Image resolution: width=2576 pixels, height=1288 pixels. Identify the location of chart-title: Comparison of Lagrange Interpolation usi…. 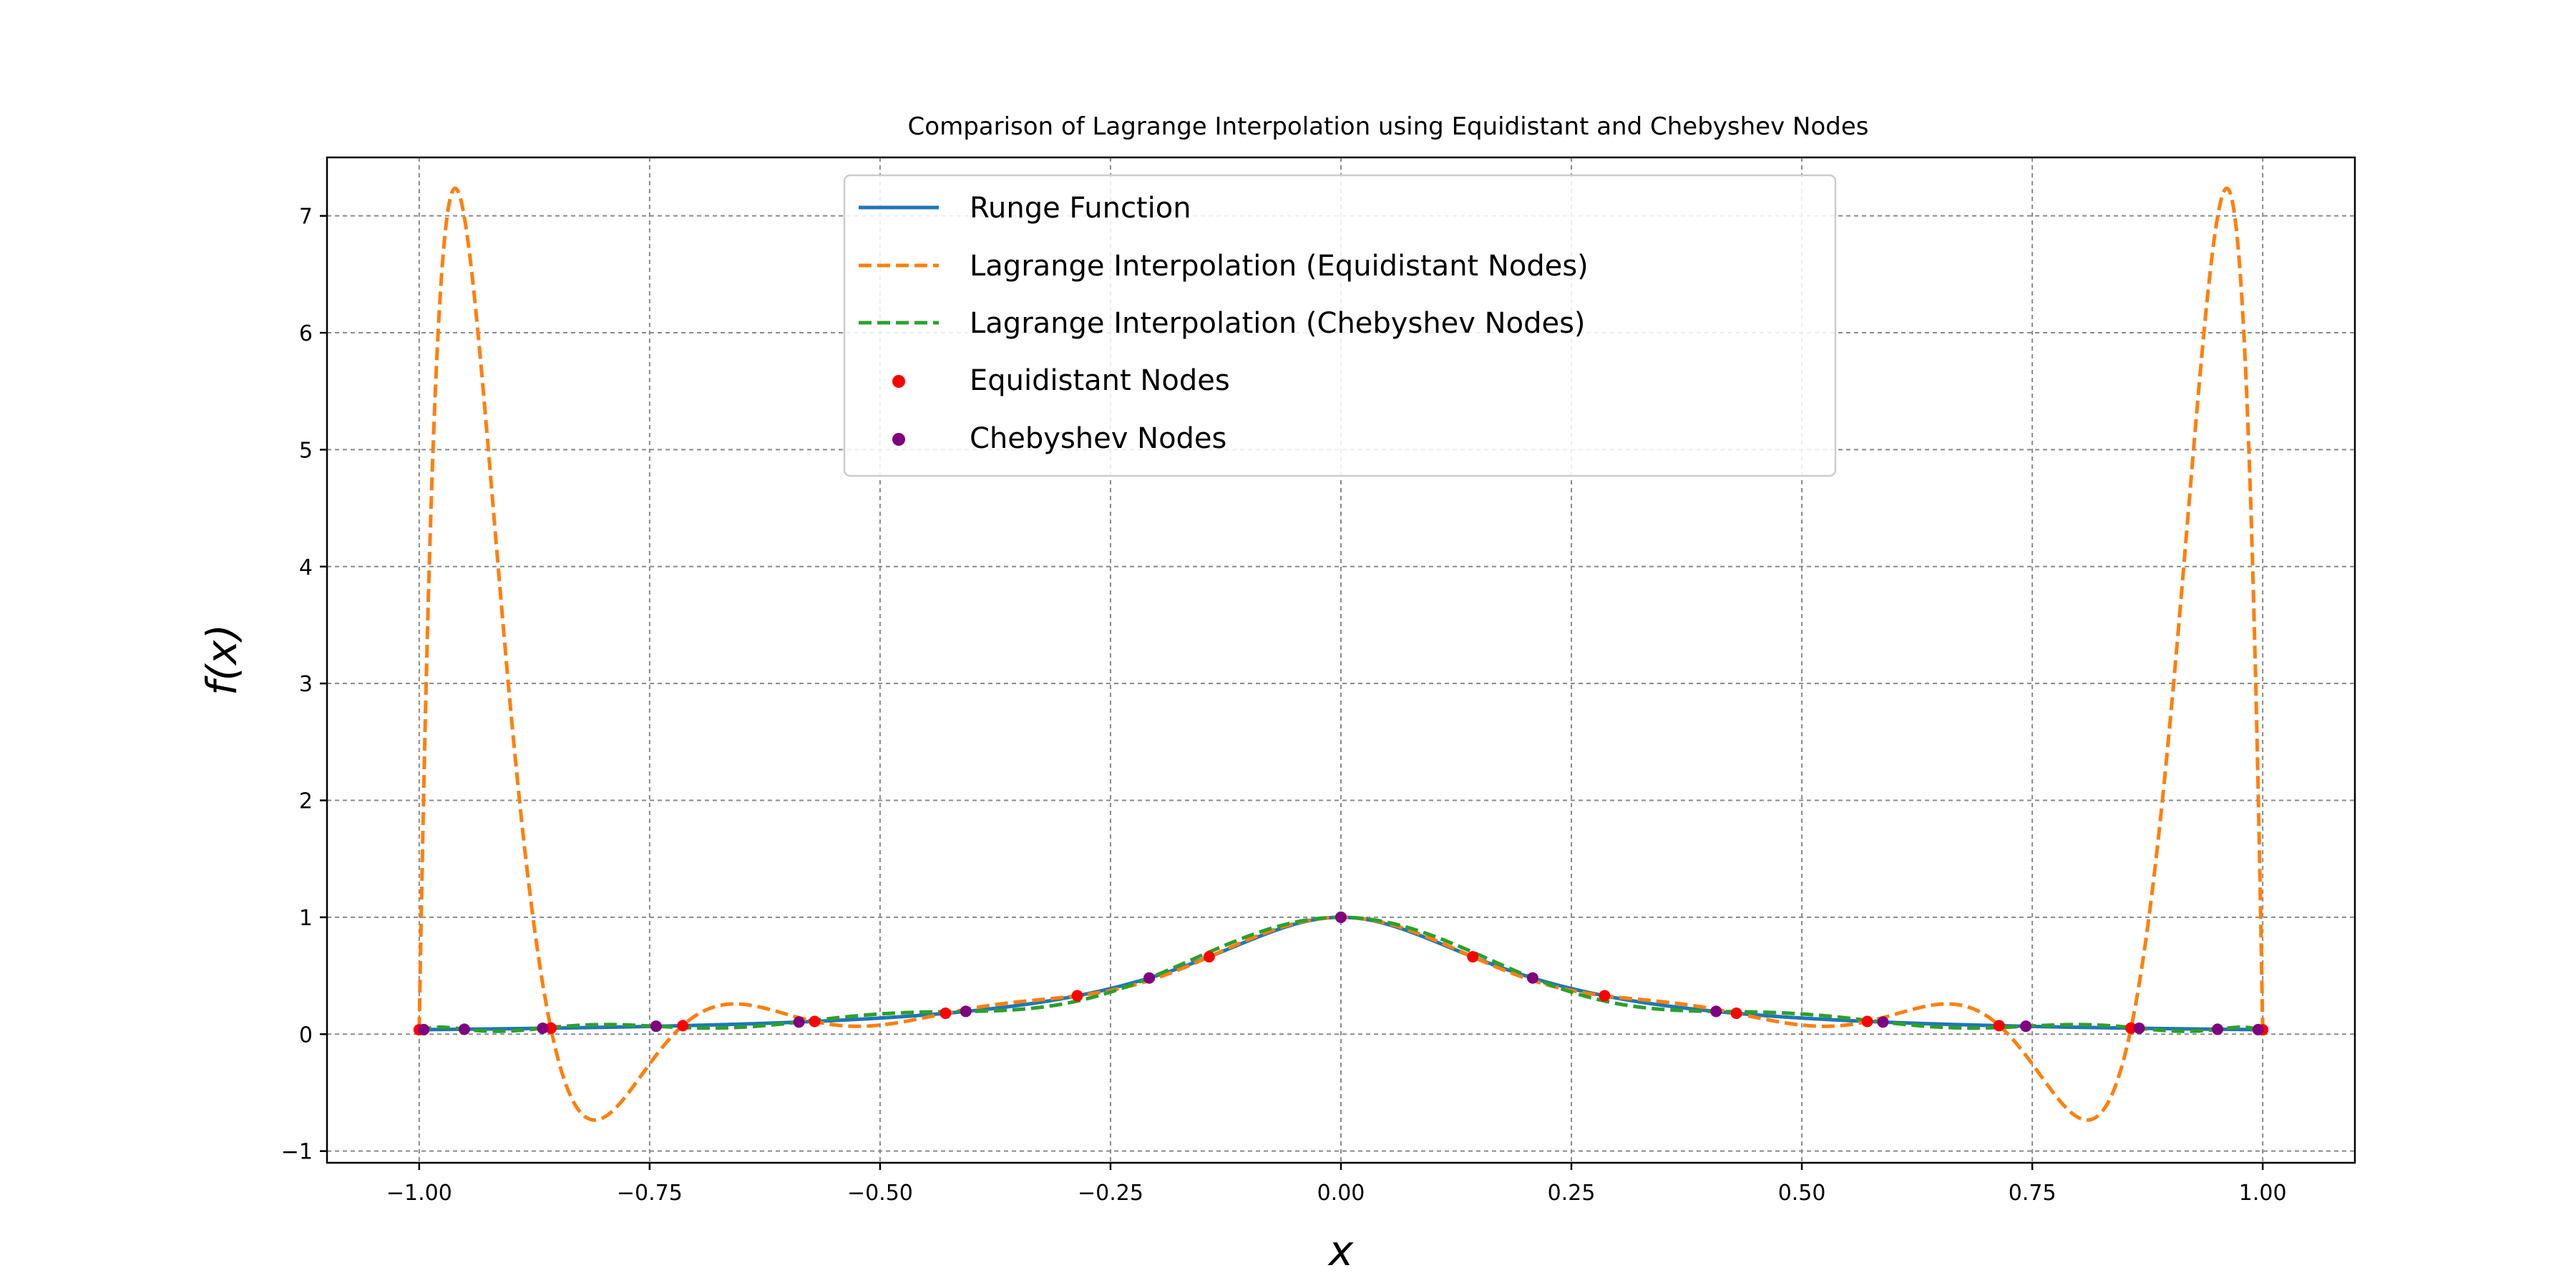
(1388, 126).